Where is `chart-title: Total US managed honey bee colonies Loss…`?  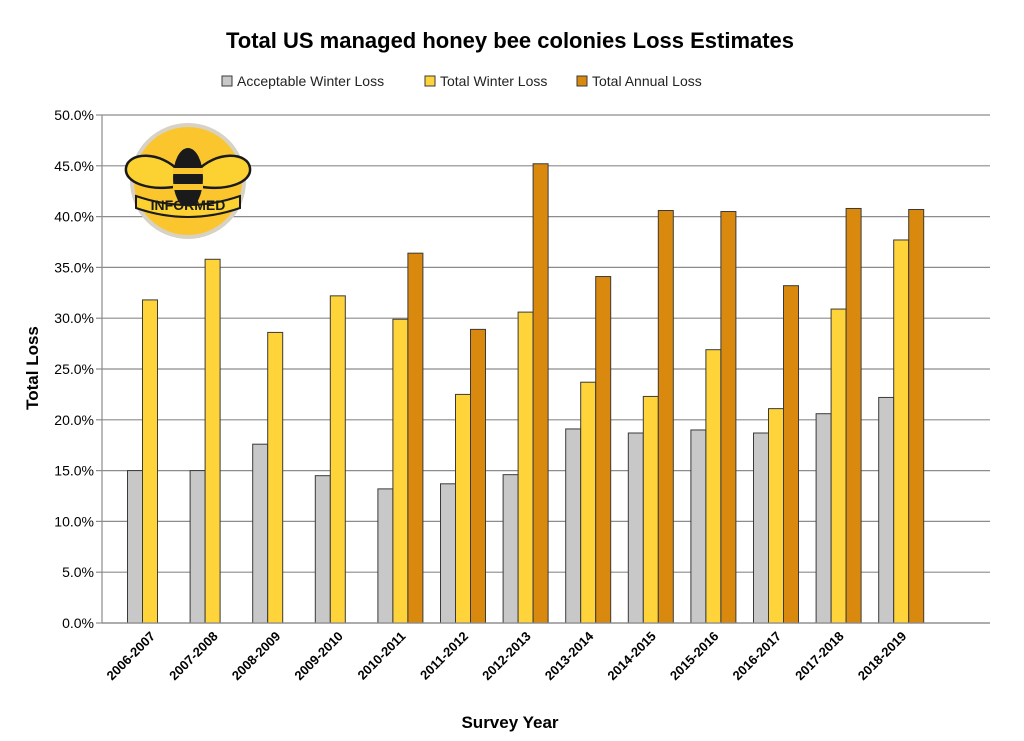
chart-title: Total US managed honey bee colonies Loss… is located at coordinates (510, 40).